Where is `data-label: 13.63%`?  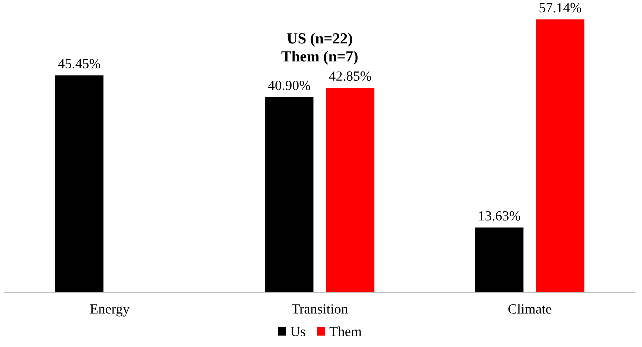
data-label: 13.63% is located at coordinates (499, 216).